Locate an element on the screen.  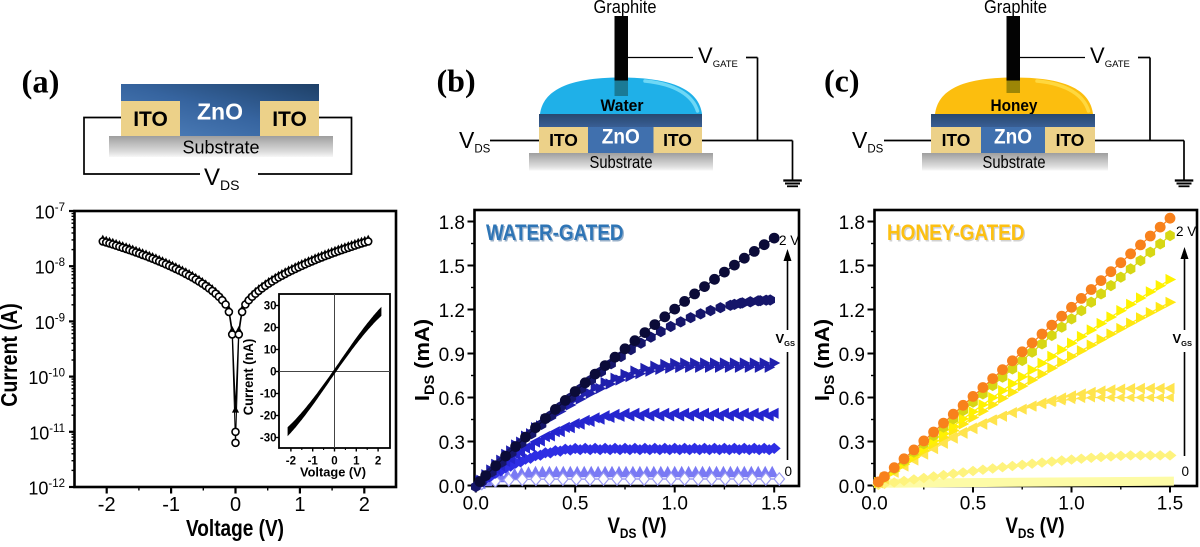
svg-text: IDS (mA) is located at coordinates (424, 360).